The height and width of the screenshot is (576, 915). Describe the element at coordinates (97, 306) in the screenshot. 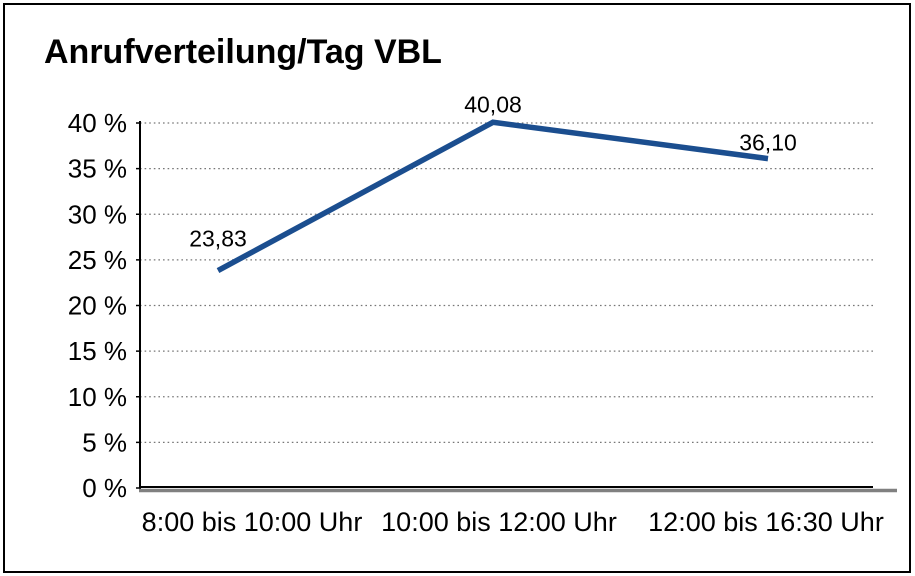

I see `y-axis-label: 20 %` at that location.